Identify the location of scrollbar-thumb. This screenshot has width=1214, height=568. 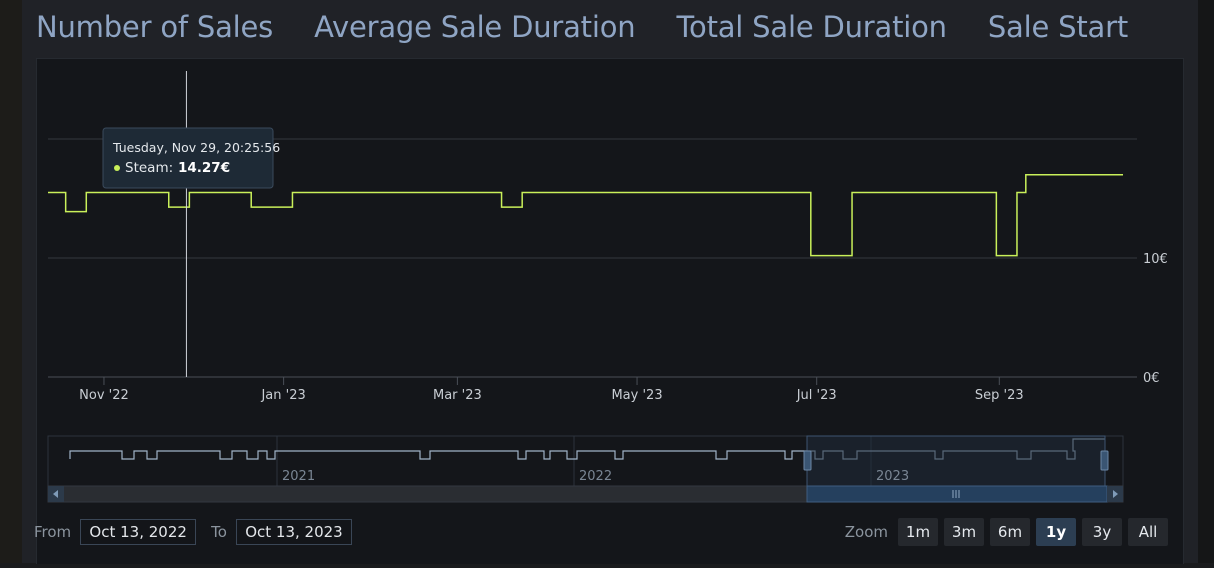
(957, 494).